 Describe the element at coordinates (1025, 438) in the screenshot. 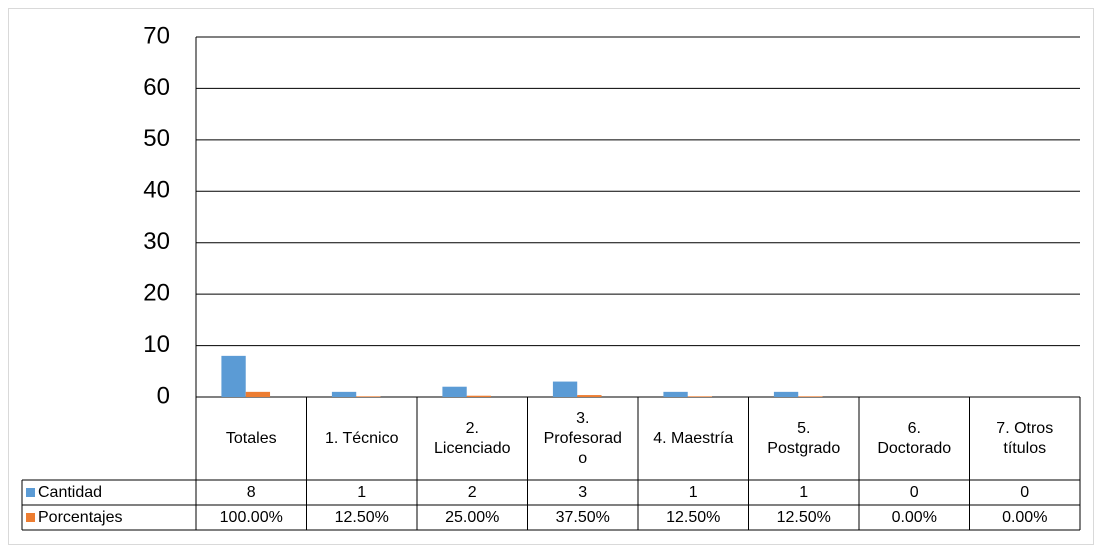

I see `category-label: 7. Otros títulos` at that location.